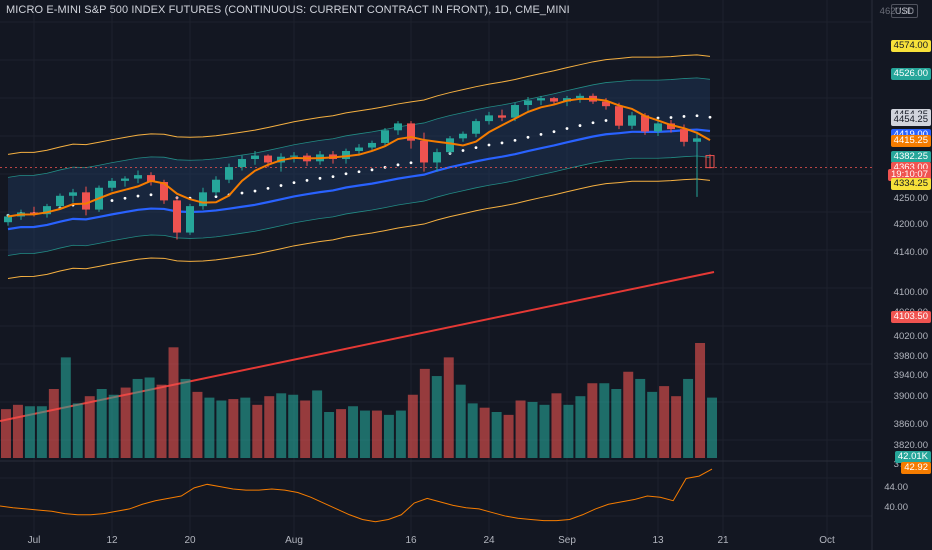  I want to click on price-axis-label: 3820.00, so click(910, 445).